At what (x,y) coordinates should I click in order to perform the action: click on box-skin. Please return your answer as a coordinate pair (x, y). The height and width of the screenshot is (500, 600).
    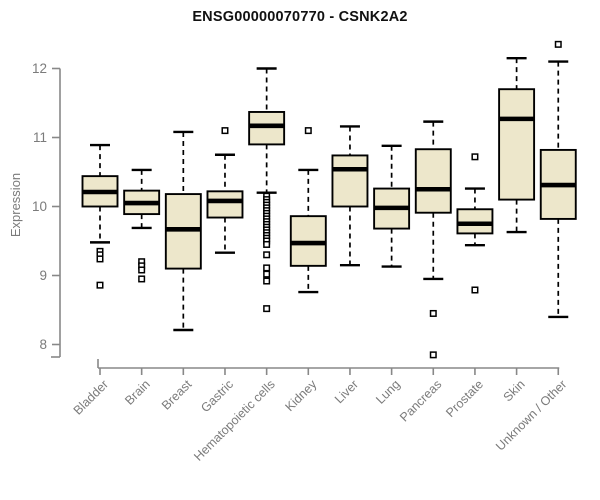
    Looking at the image, I should click on (517, 144).